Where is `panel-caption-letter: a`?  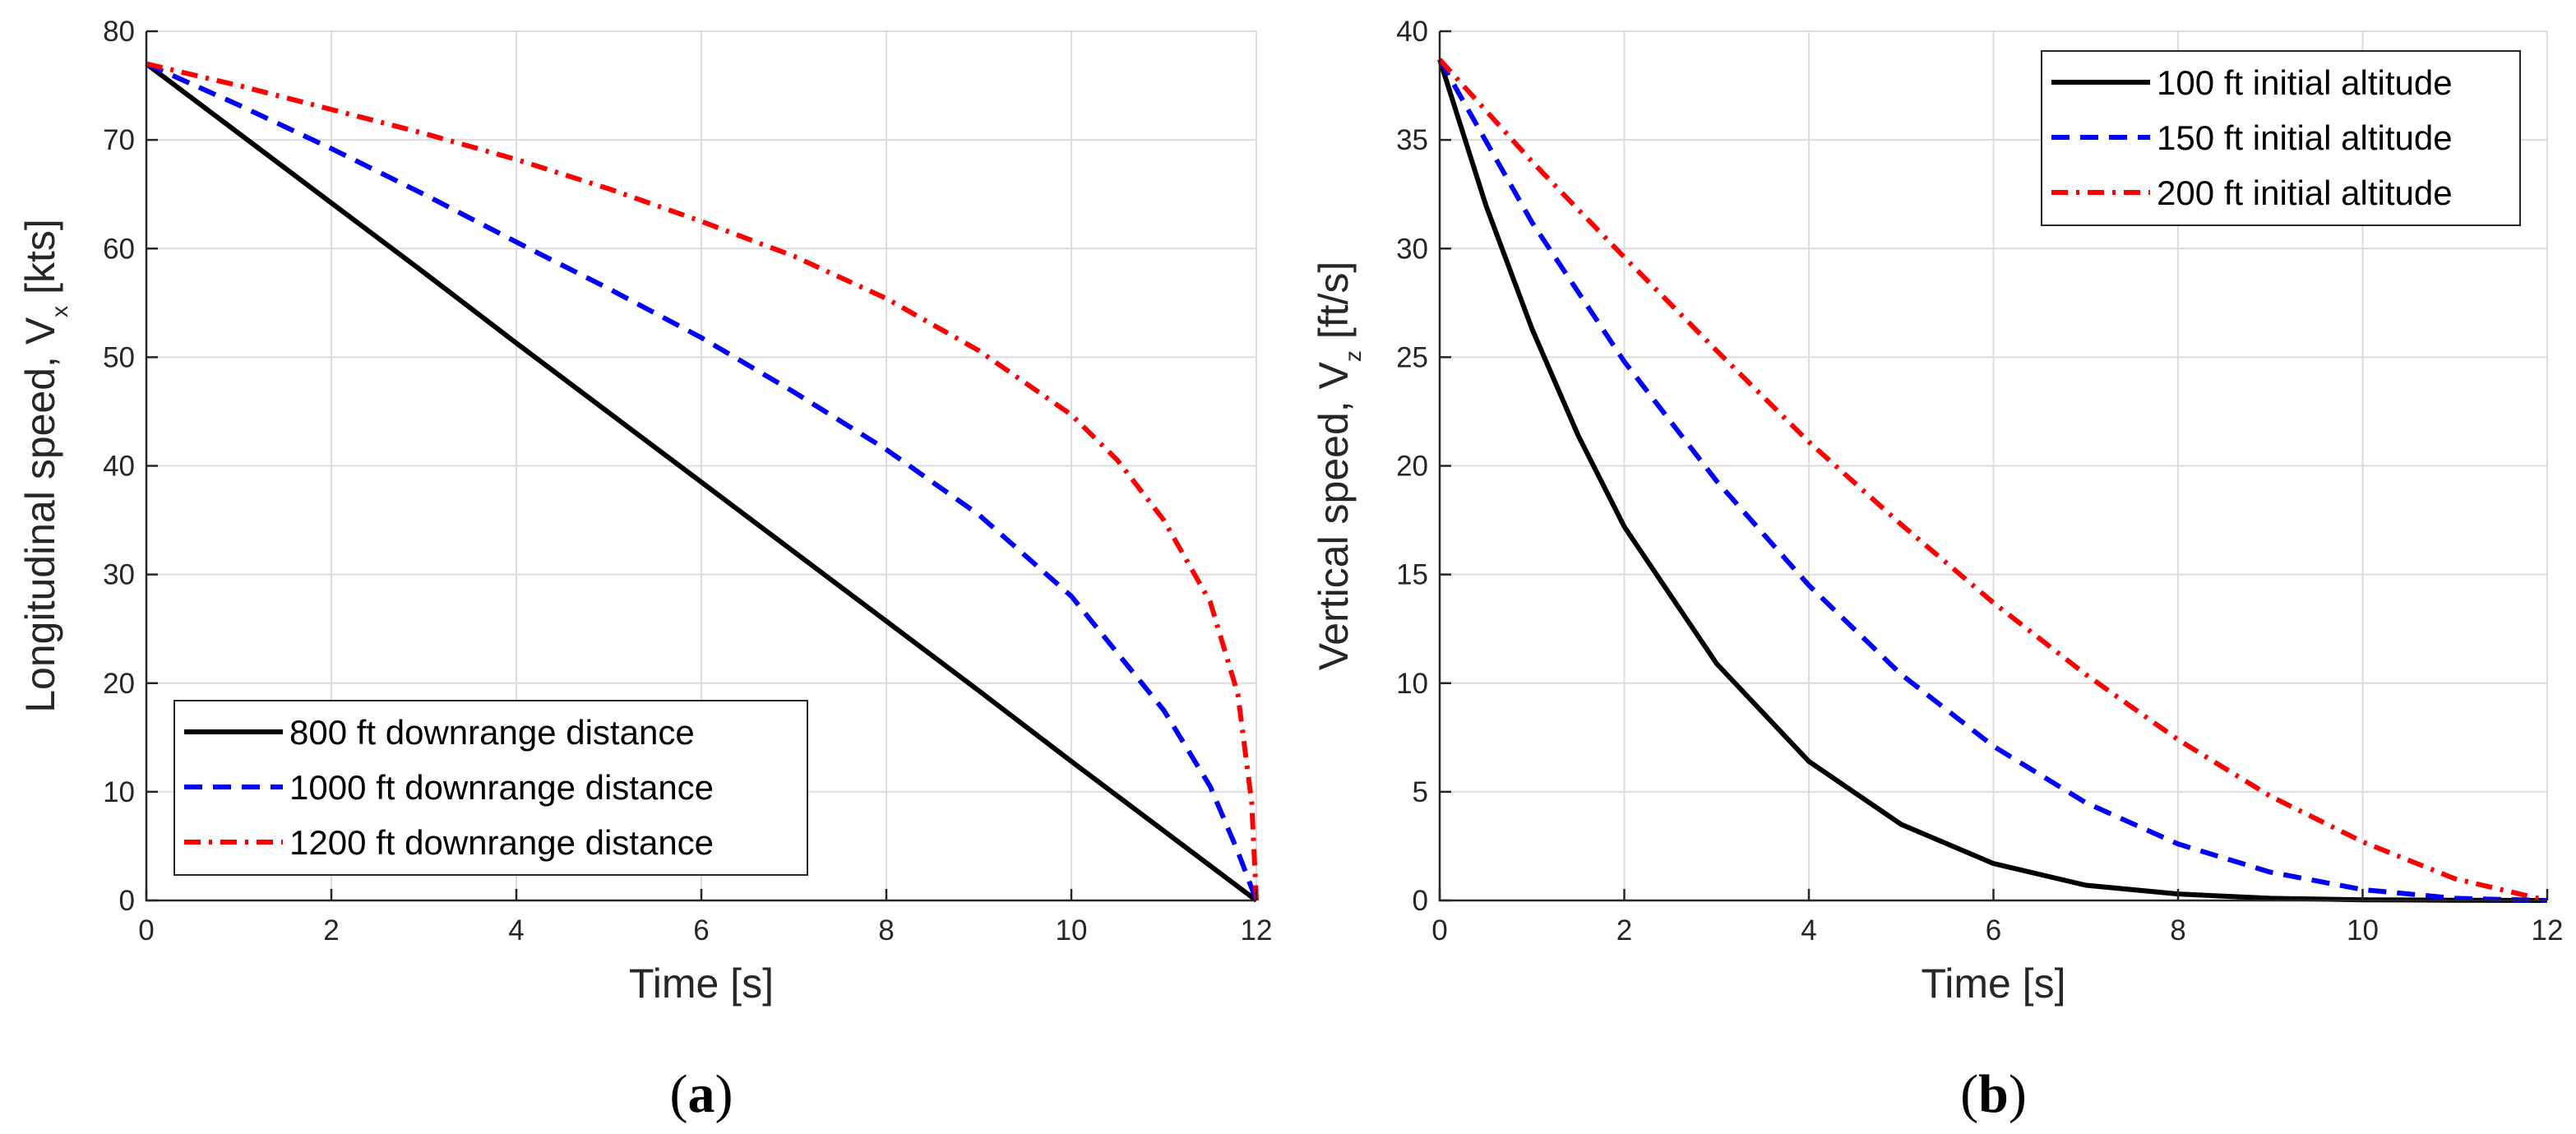
panel-caption-letter: a is located at coordinates (701, 1094).